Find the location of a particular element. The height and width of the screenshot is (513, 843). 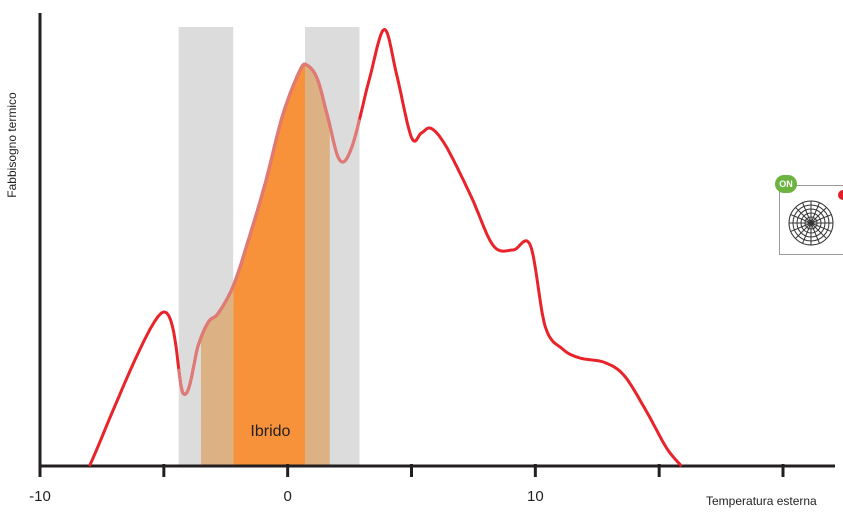

on-status-badge: ON is located at coordinates (786, 184).